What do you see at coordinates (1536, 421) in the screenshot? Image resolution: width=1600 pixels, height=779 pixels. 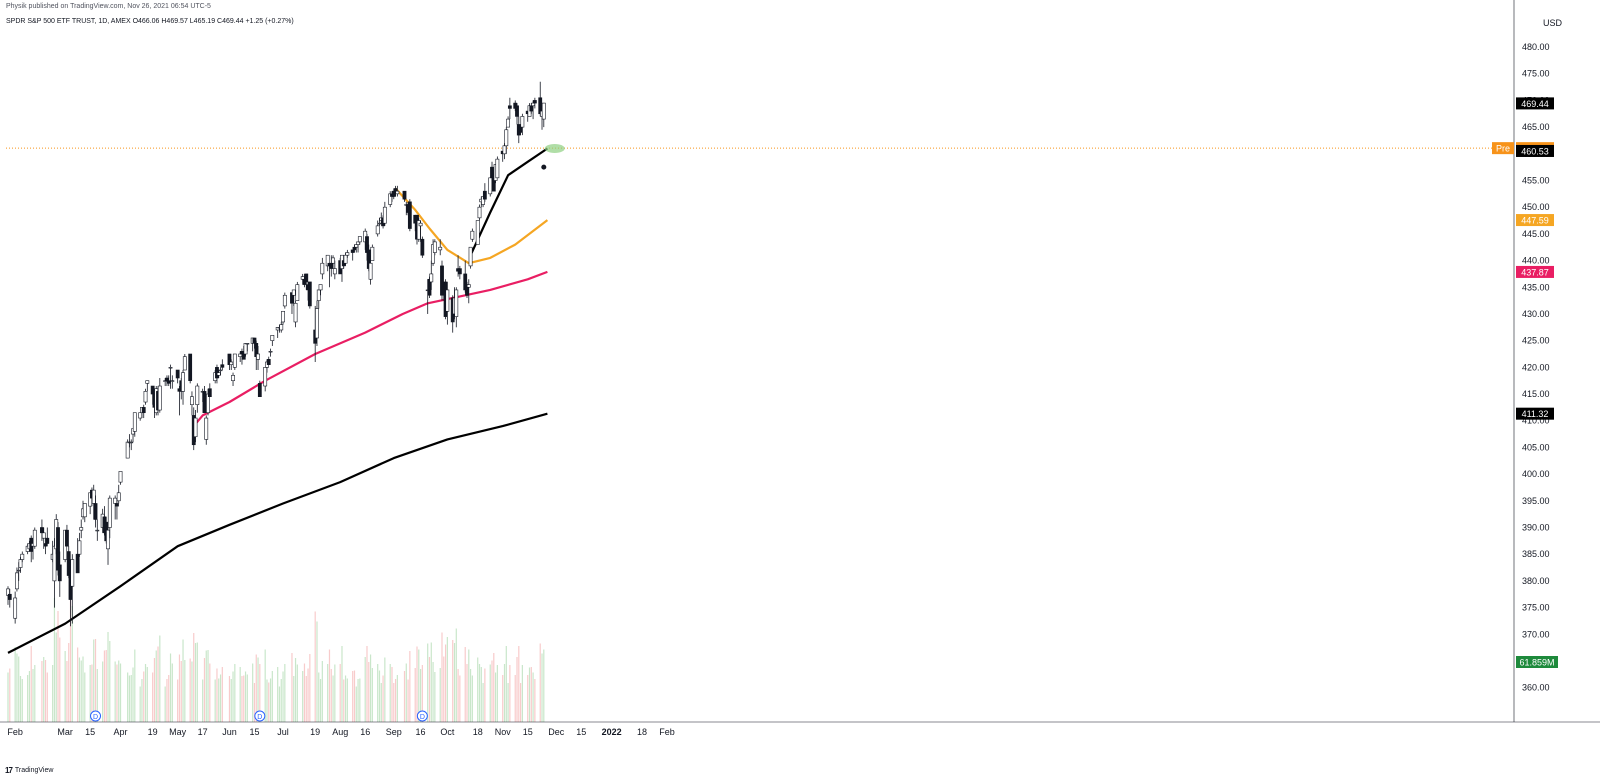 I see `y-tick-label: 410.00` at bounding box center [1536, 421].